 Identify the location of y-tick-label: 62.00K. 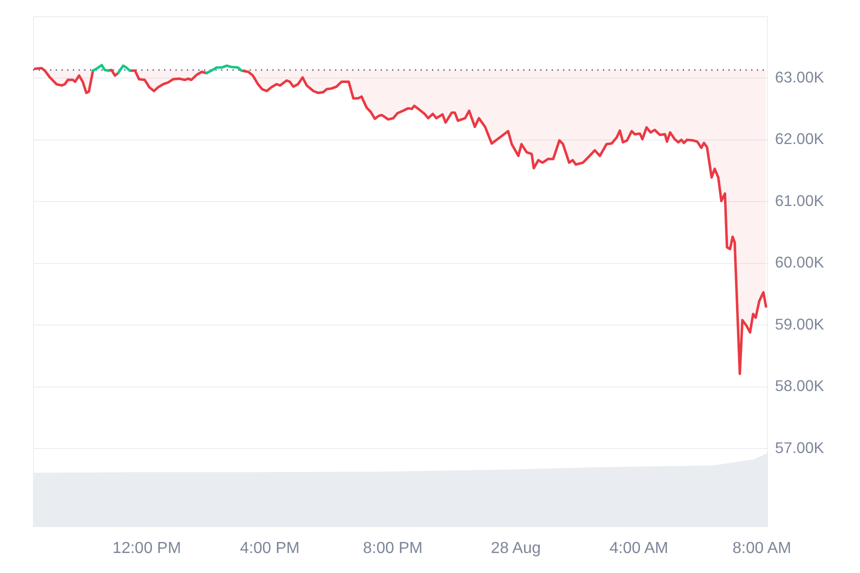
(800, 139).